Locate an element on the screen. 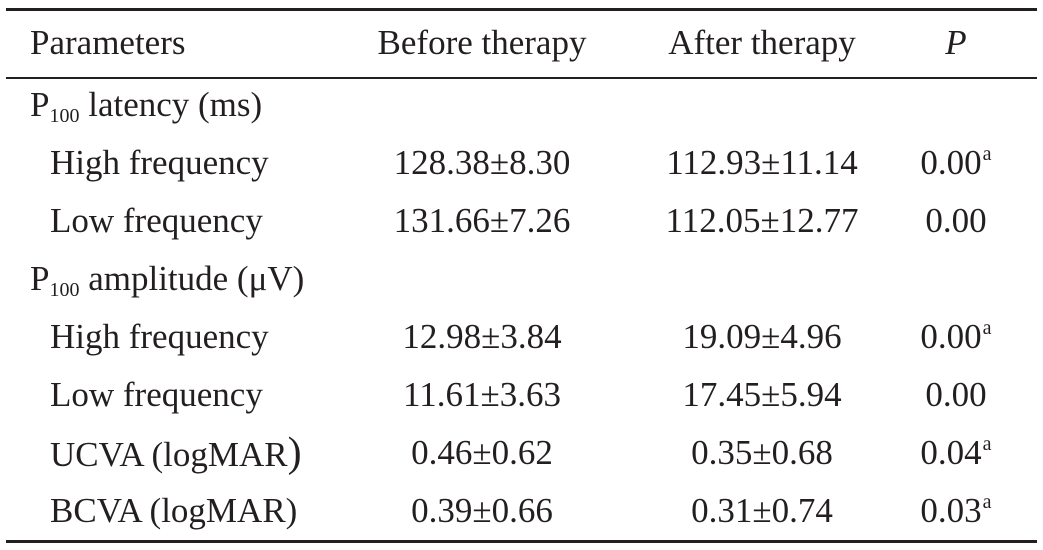 The width and height of the screenshot is (1043, 550). before-value: 131.66±7.26 is located at coordinates (482, 220).